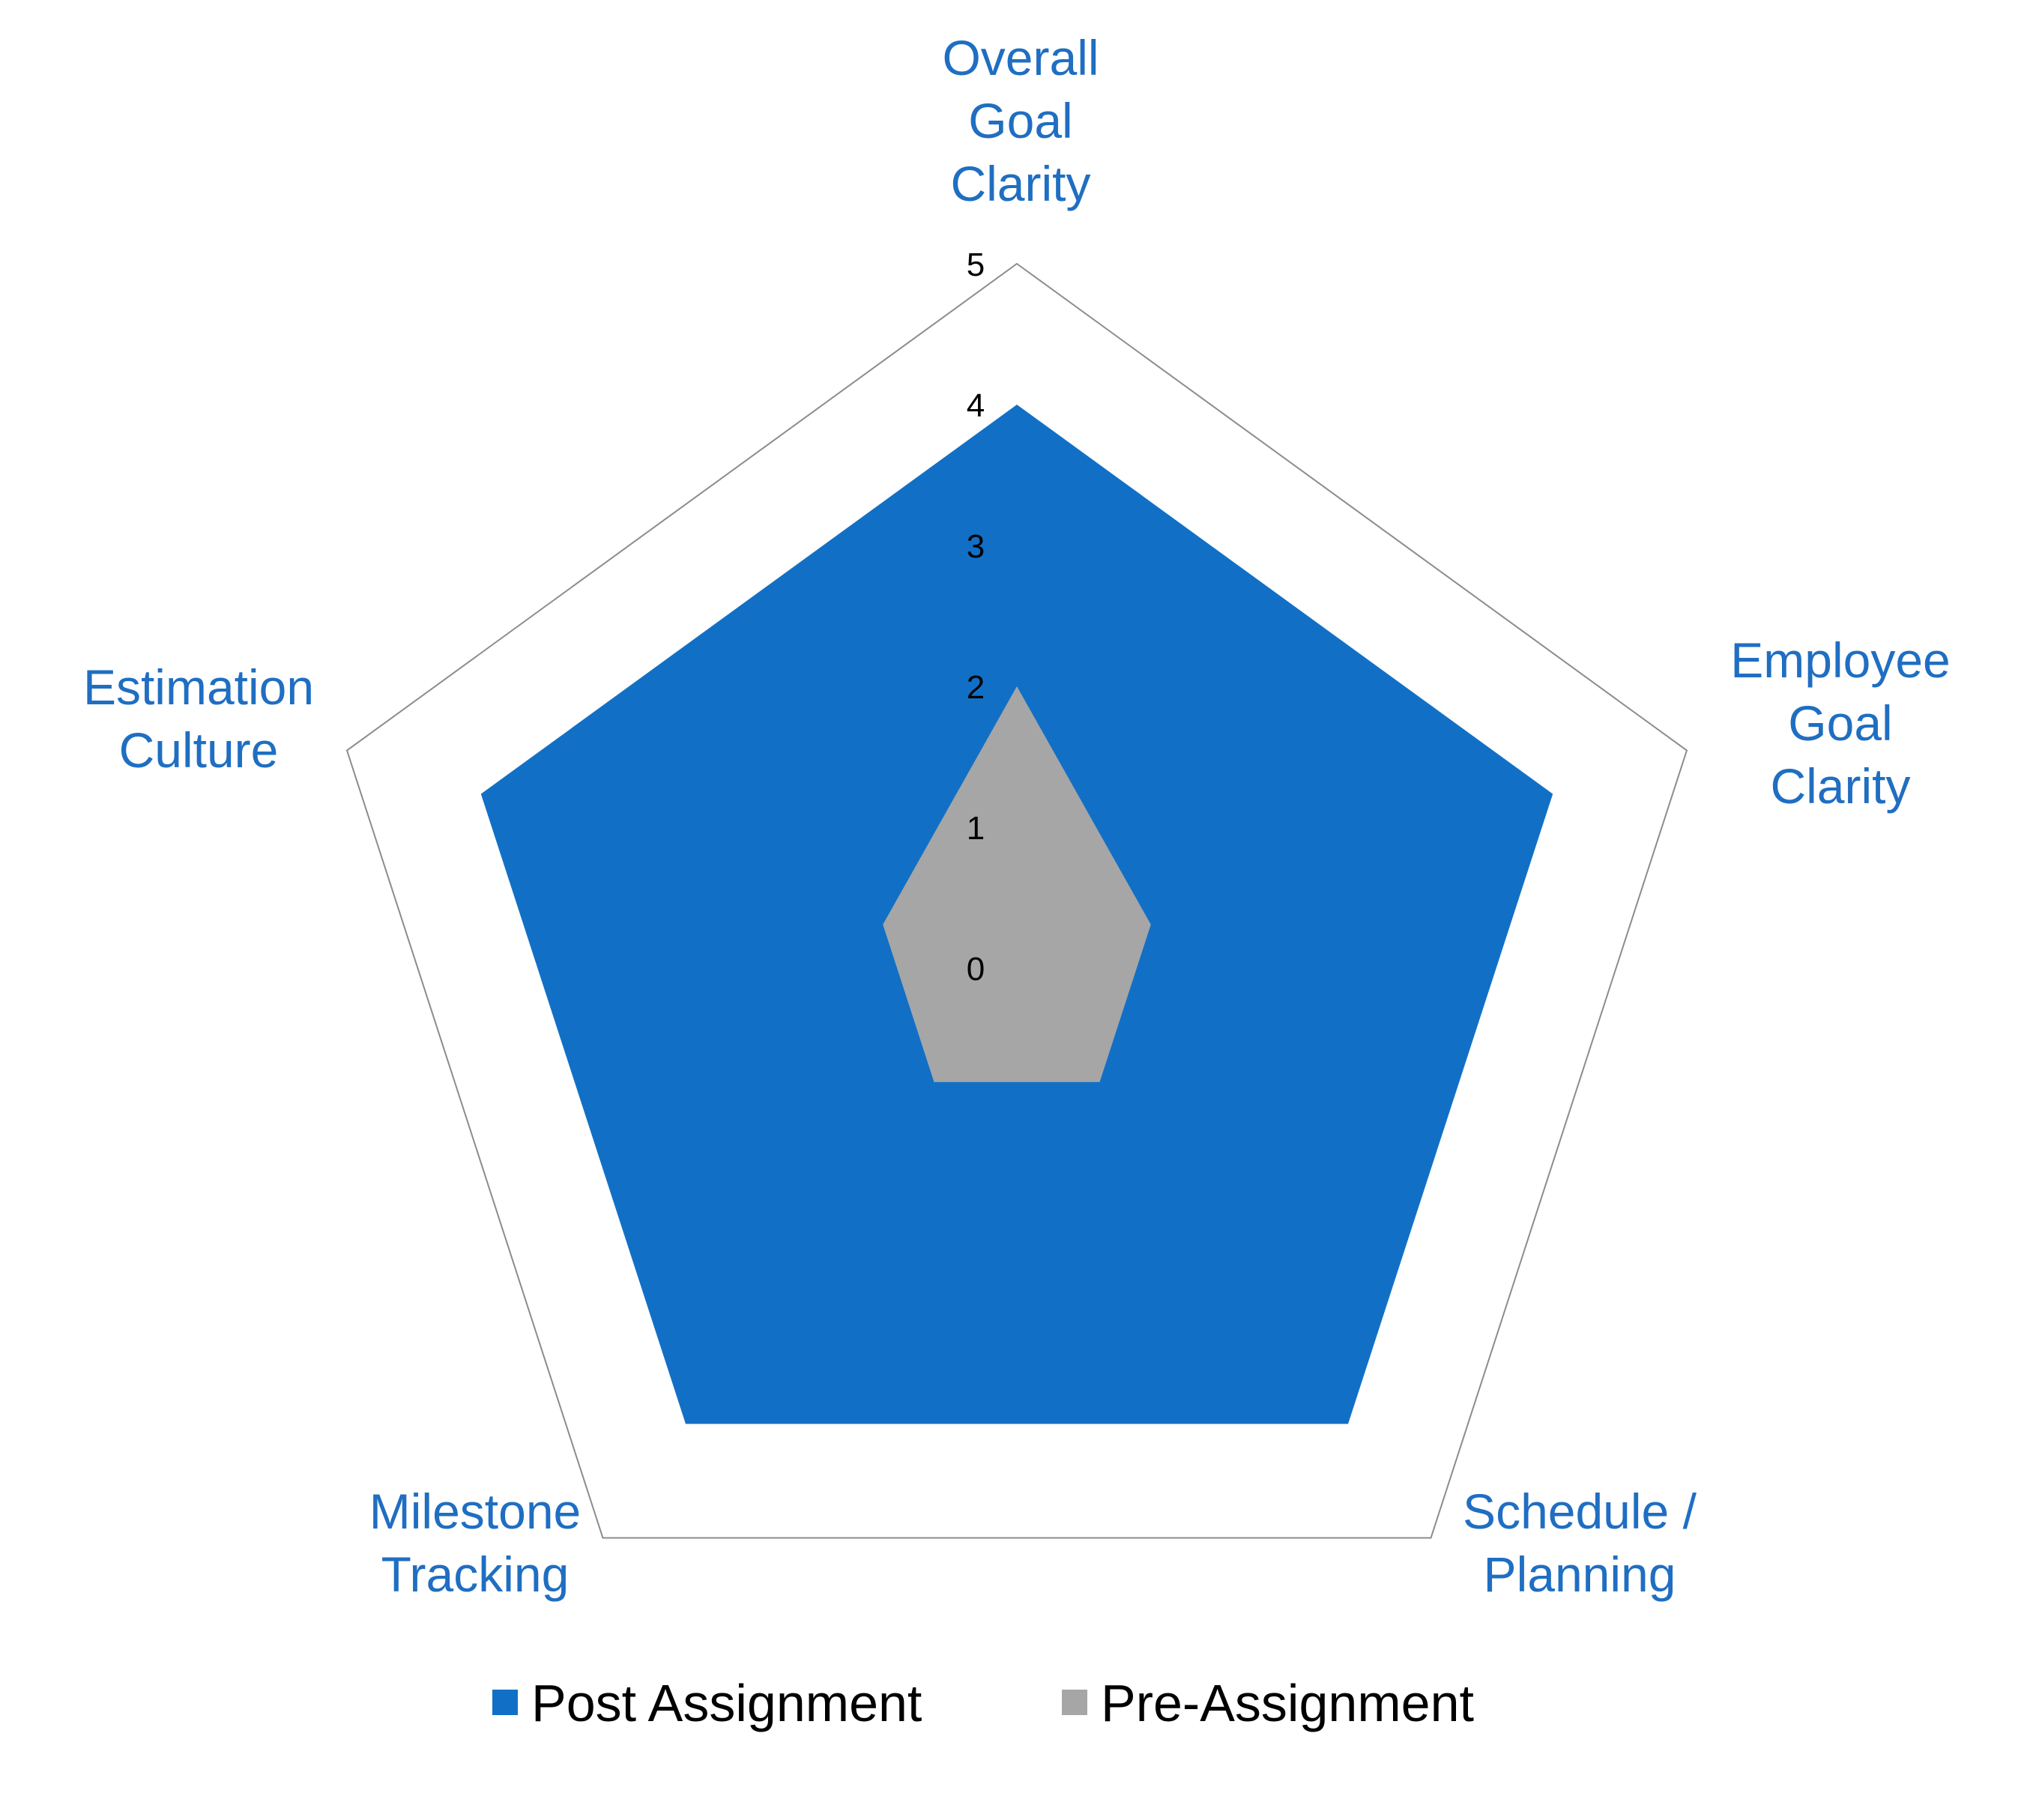 This screenshot has height=1820, width=2033. Describe the element at coordinates (976, 406) in the screenshot. I see `tick-label-4: 4` at that location.